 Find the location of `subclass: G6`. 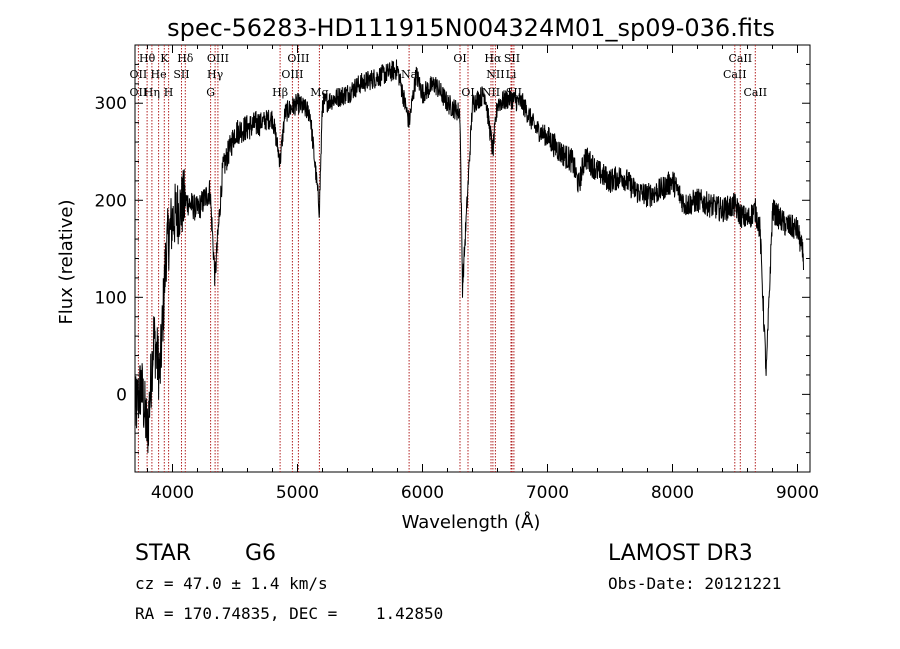

subclass: G6 is located at coordinates (260, 553).